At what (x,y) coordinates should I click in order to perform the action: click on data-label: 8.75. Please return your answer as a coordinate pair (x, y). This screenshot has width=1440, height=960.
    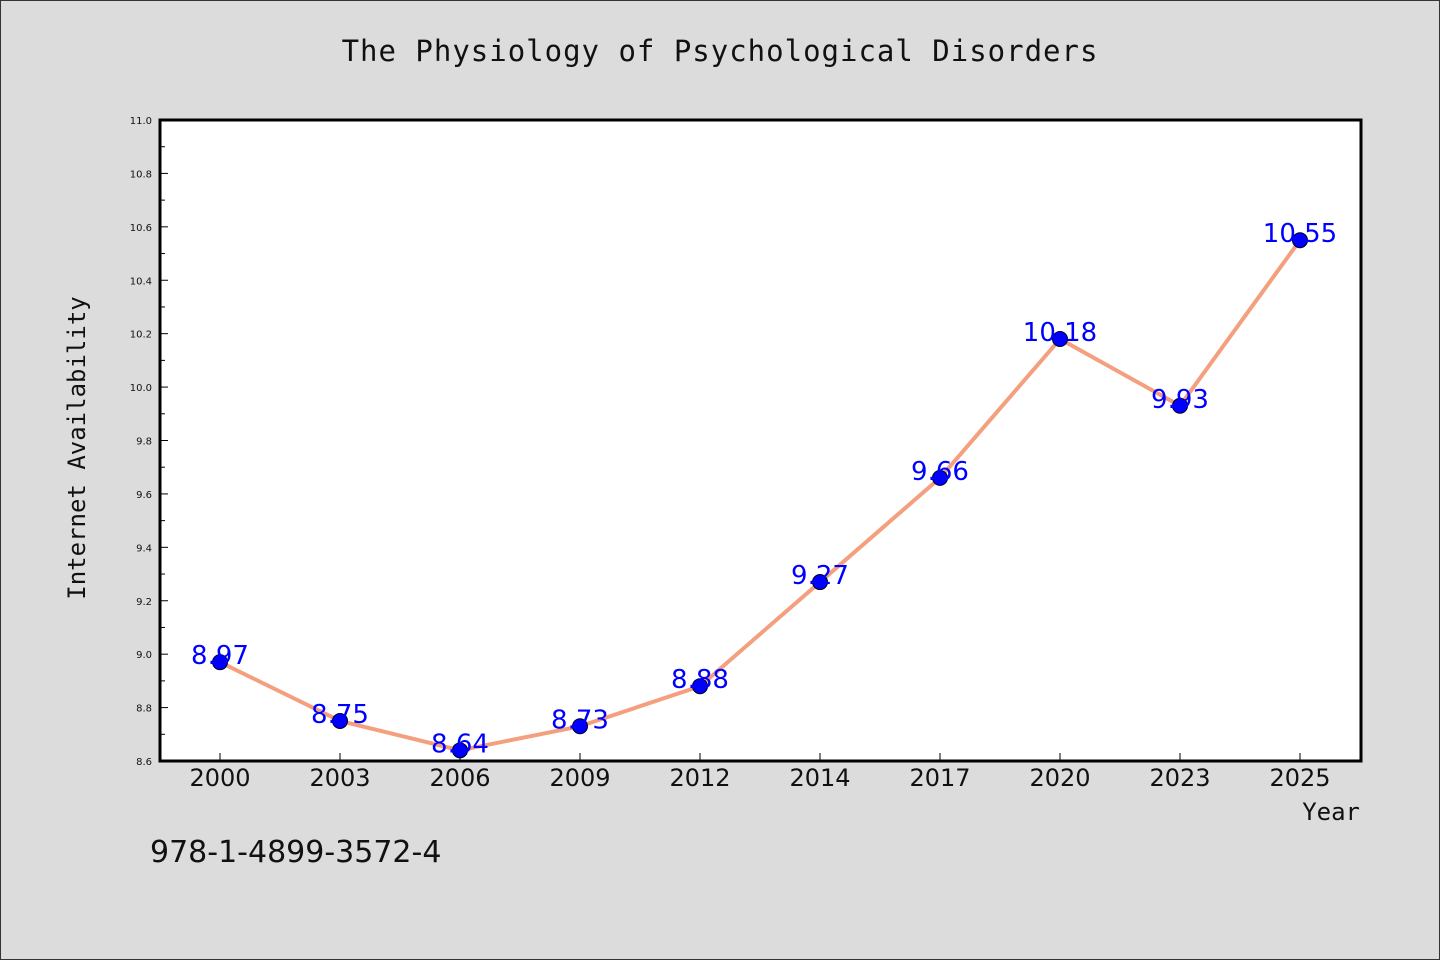
    Looking at the image, I should click on (340, 715).